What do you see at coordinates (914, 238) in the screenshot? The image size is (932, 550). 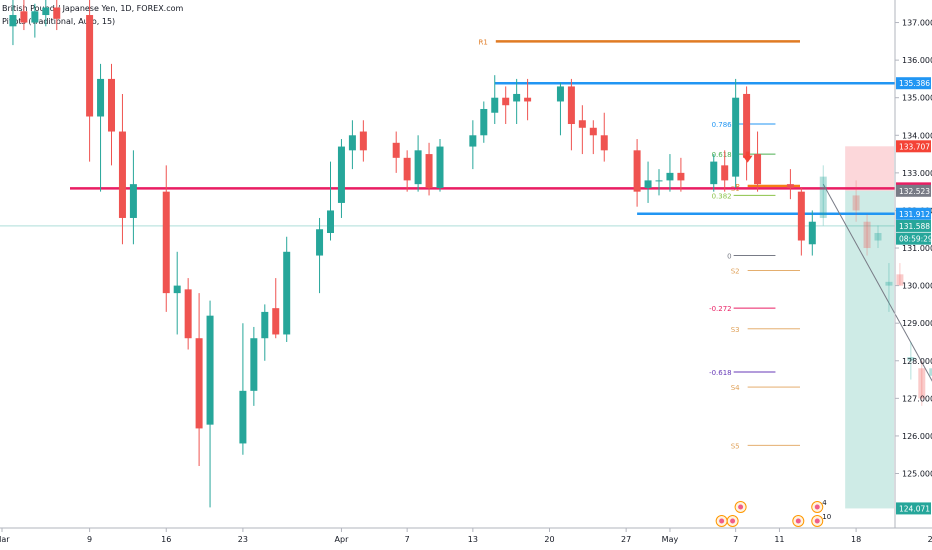 I see `price-badge: 08:59:29` at bounding box center [914, 238].